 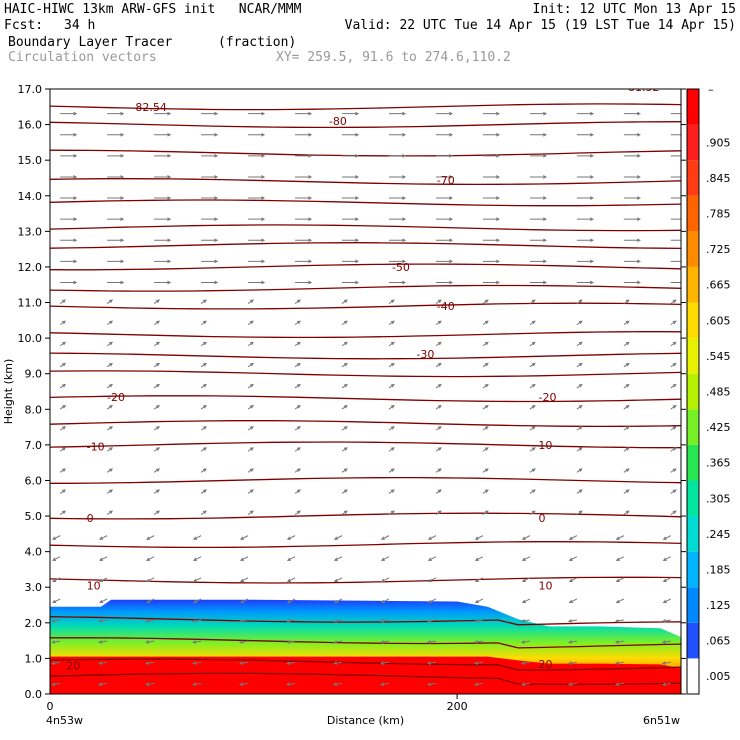 What do you see at coordinates (634, 9) in the screenshot?
I see `init-time: Init: 12 UTC Mon 13 Apr 15` at bounding box center [634, 9].